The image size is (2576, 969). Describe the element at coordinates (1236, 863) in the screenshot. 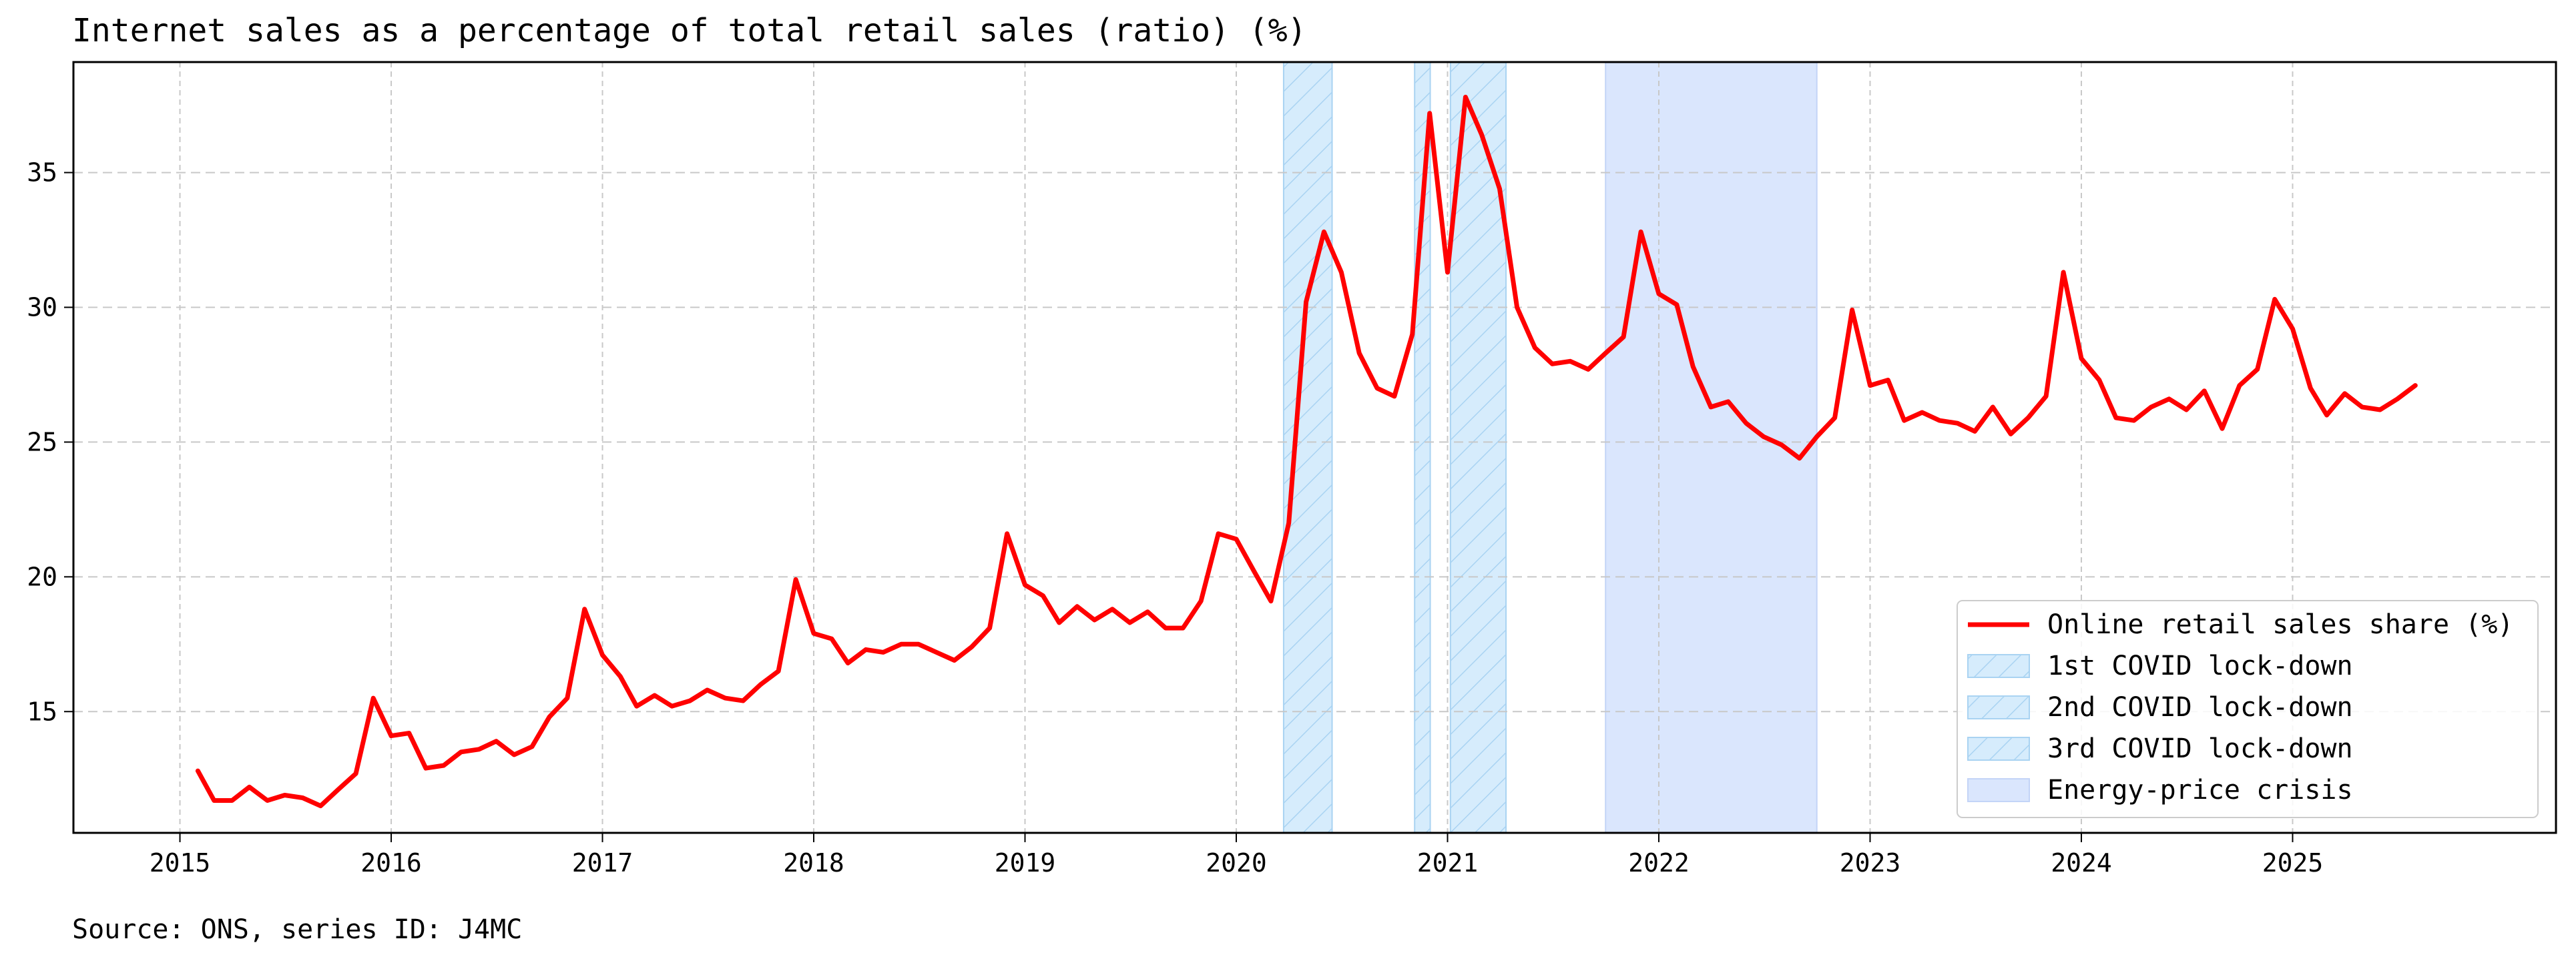

I see `x-tick-label: 2020` at that location.